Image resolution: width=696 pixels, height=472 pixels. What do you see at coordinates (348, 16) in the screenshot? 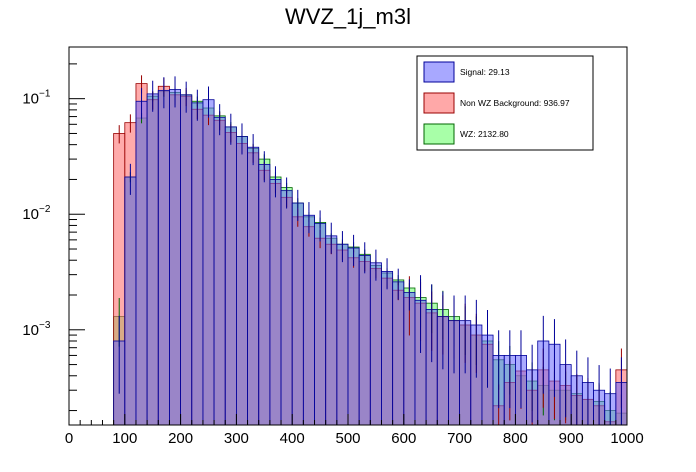
I see `chart-title: WVZ_1j_m3l` at bounding box center [348, 16].